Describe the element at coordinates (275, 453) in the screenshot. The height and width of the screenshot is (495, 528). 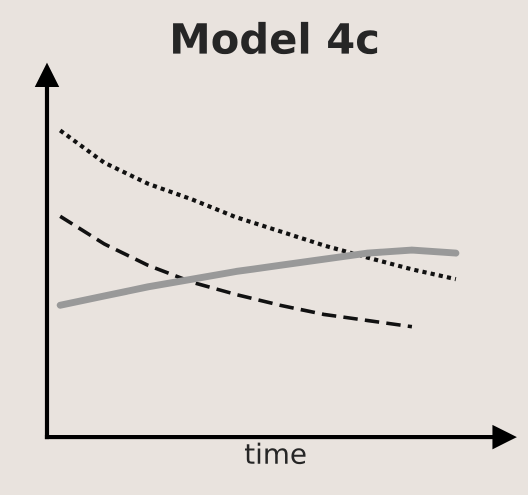
I see `x-axis-title: time` at that location.